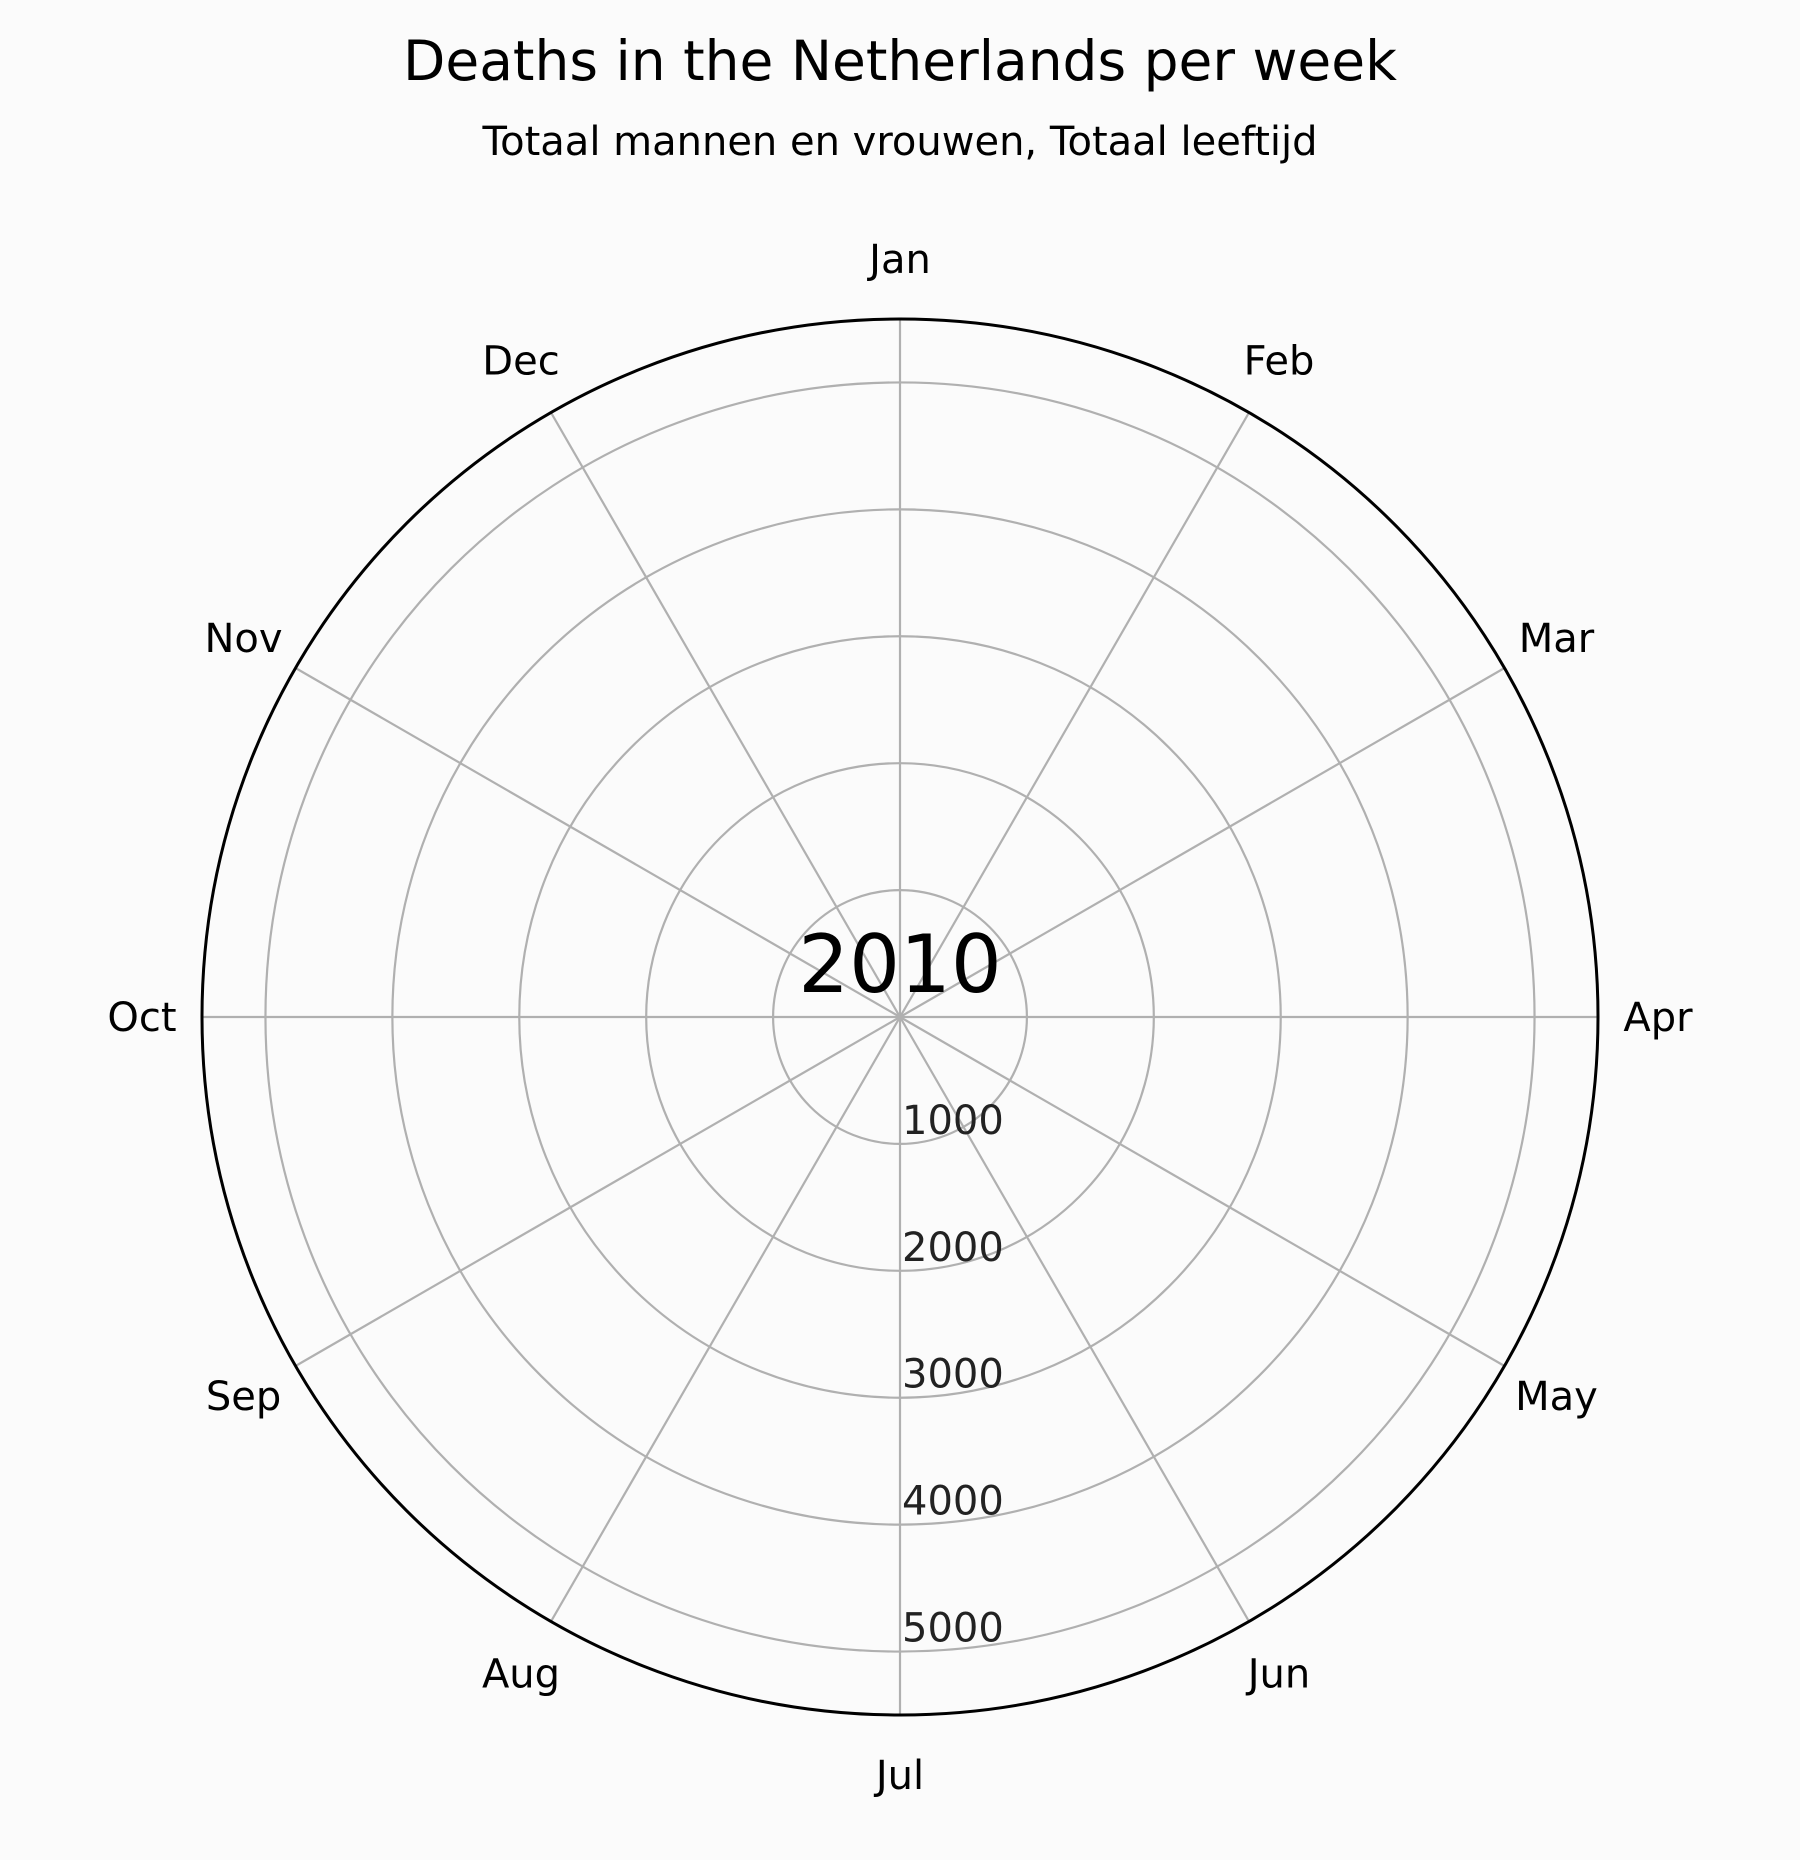 This screenshot has width=1800, height=1860. I want to click on theta-label-apr: Apr, so click(1658, 1018).